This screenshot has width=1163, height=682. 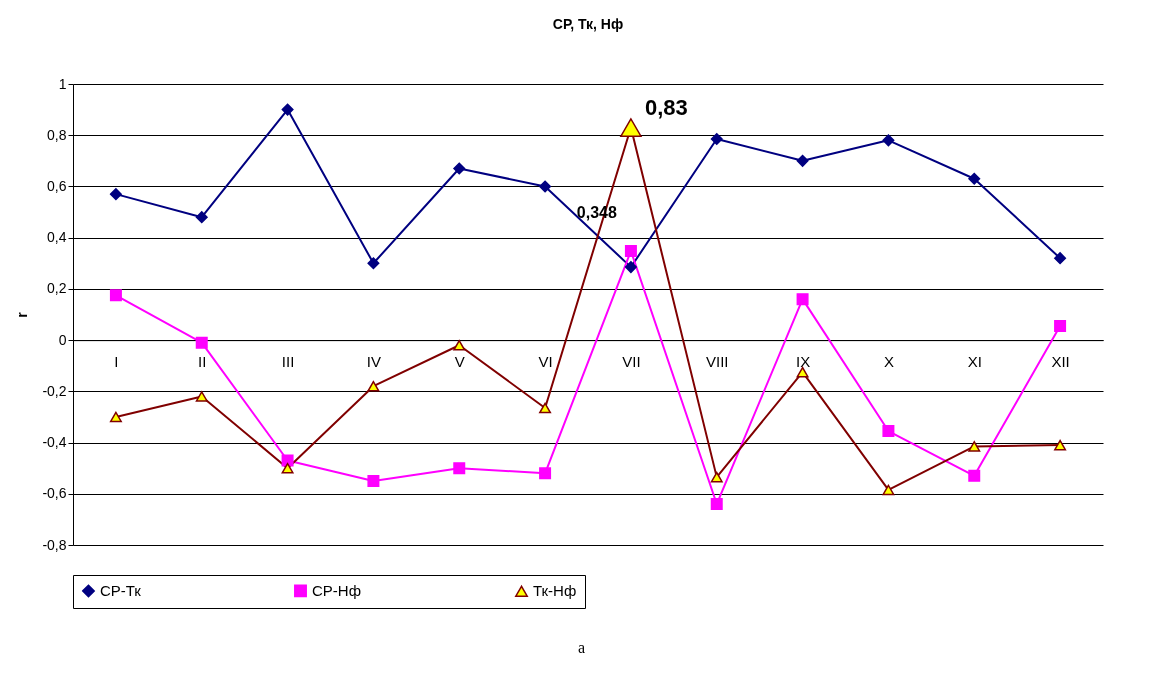 I want to click on x-tick-label: III, so click(x=288, y=361).